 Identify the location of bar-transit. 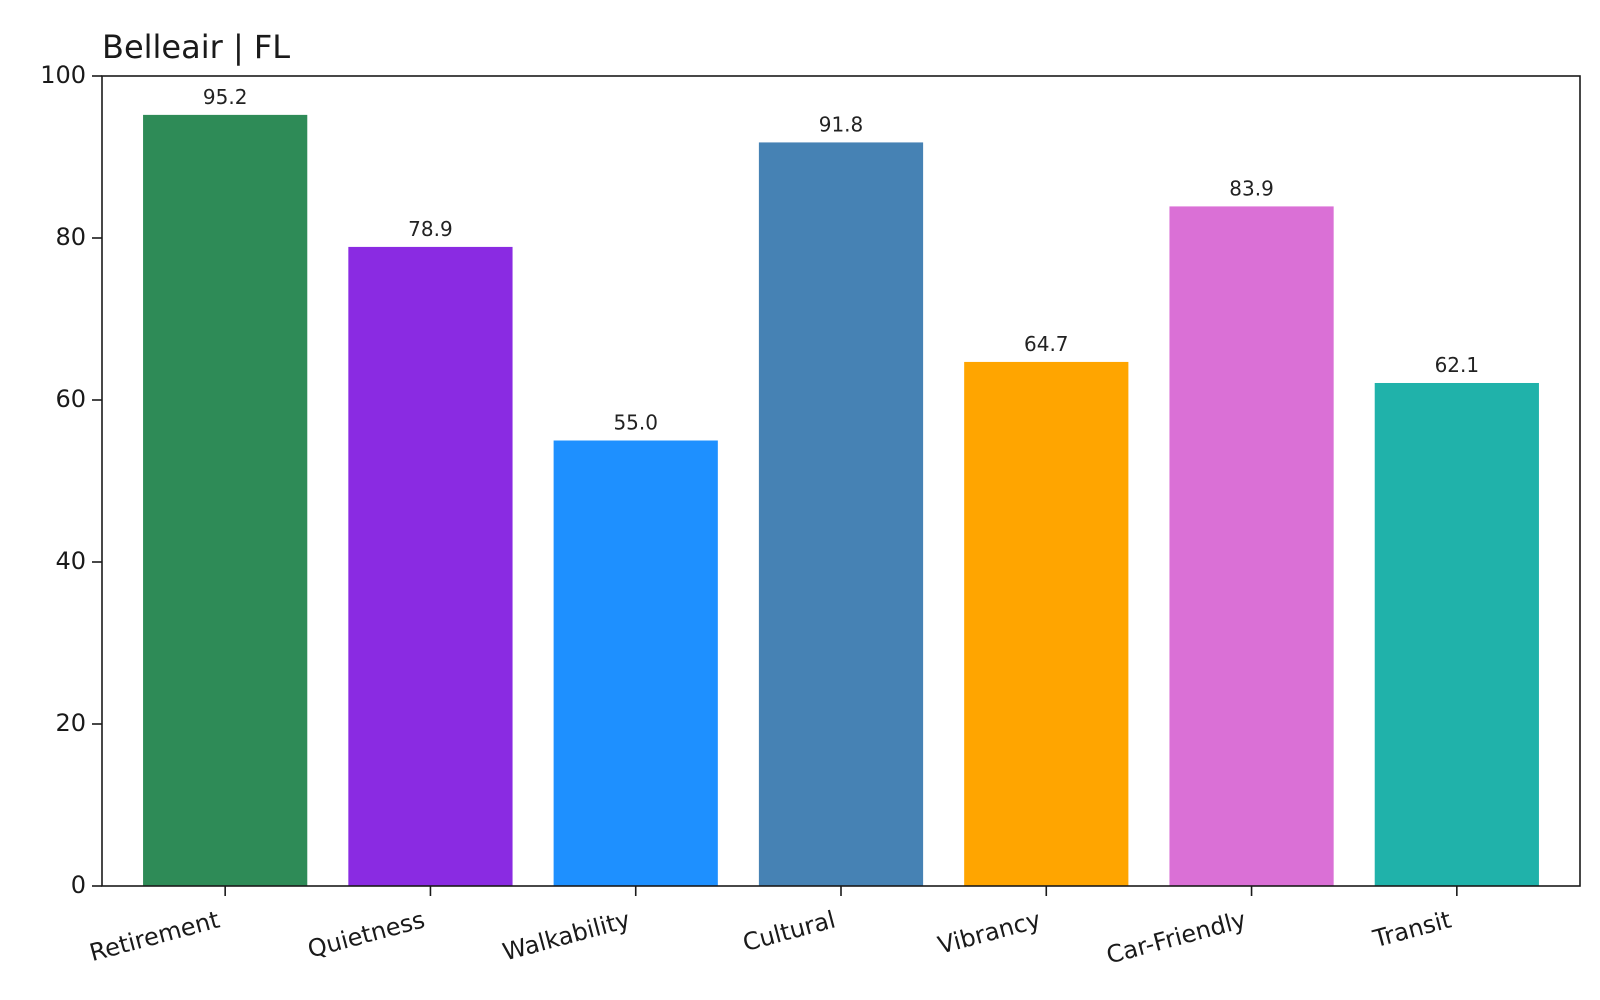
(1456, 634).